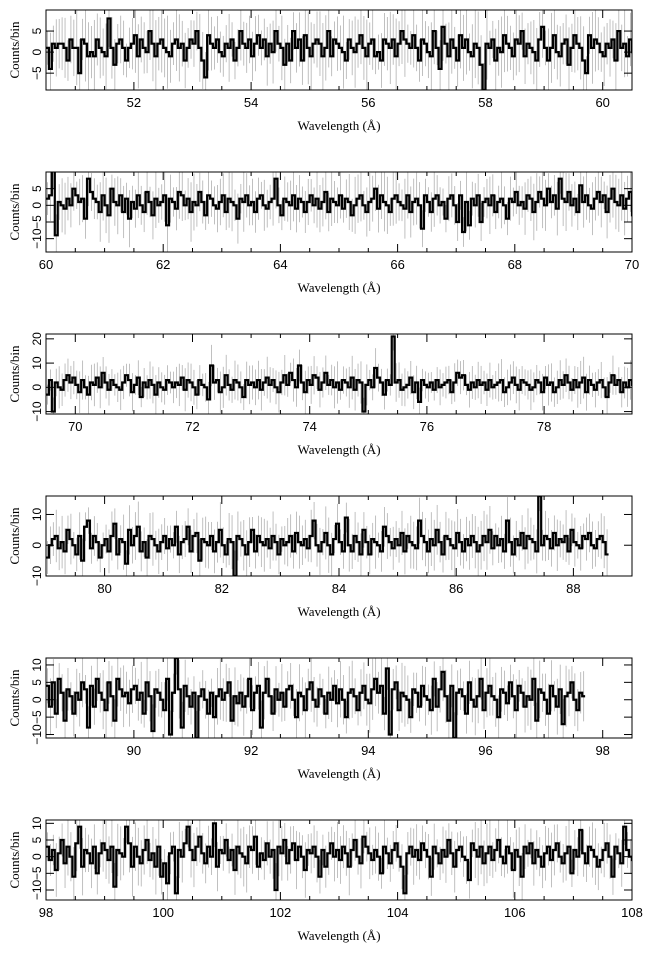 This screenshot has width=652, height=953. Describe the element at coordinates (251, 750) in the screenshot. I see `x-tick-label: 92` at that location.